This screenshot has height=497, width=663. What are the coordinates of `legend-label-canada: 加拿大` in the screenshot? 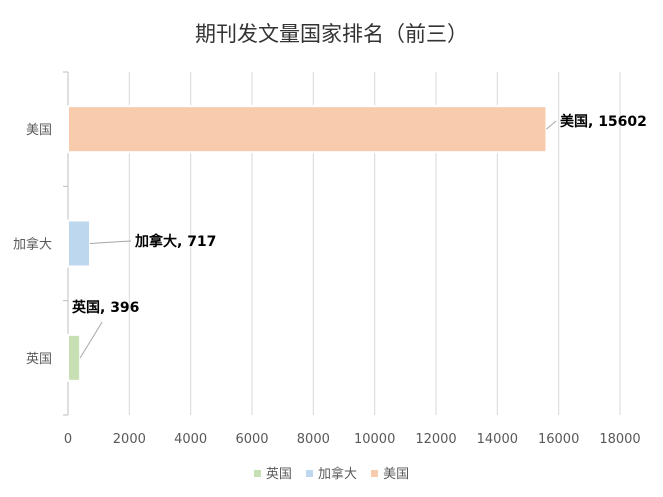 It's located at (337, 474).